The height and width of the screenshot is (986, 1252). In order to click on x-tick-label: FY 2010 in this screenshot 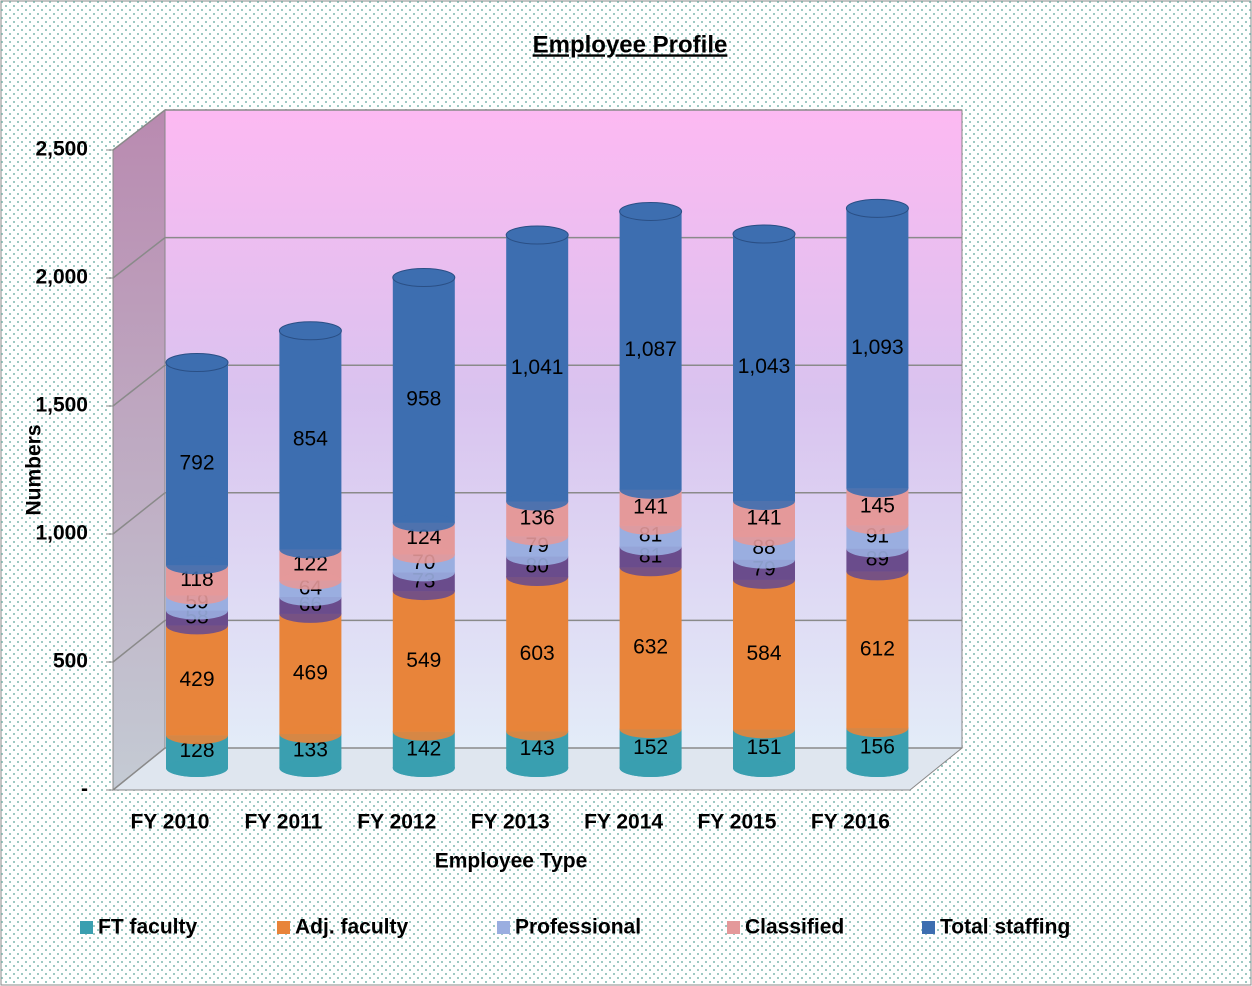, I will do `click(169, 822)`.